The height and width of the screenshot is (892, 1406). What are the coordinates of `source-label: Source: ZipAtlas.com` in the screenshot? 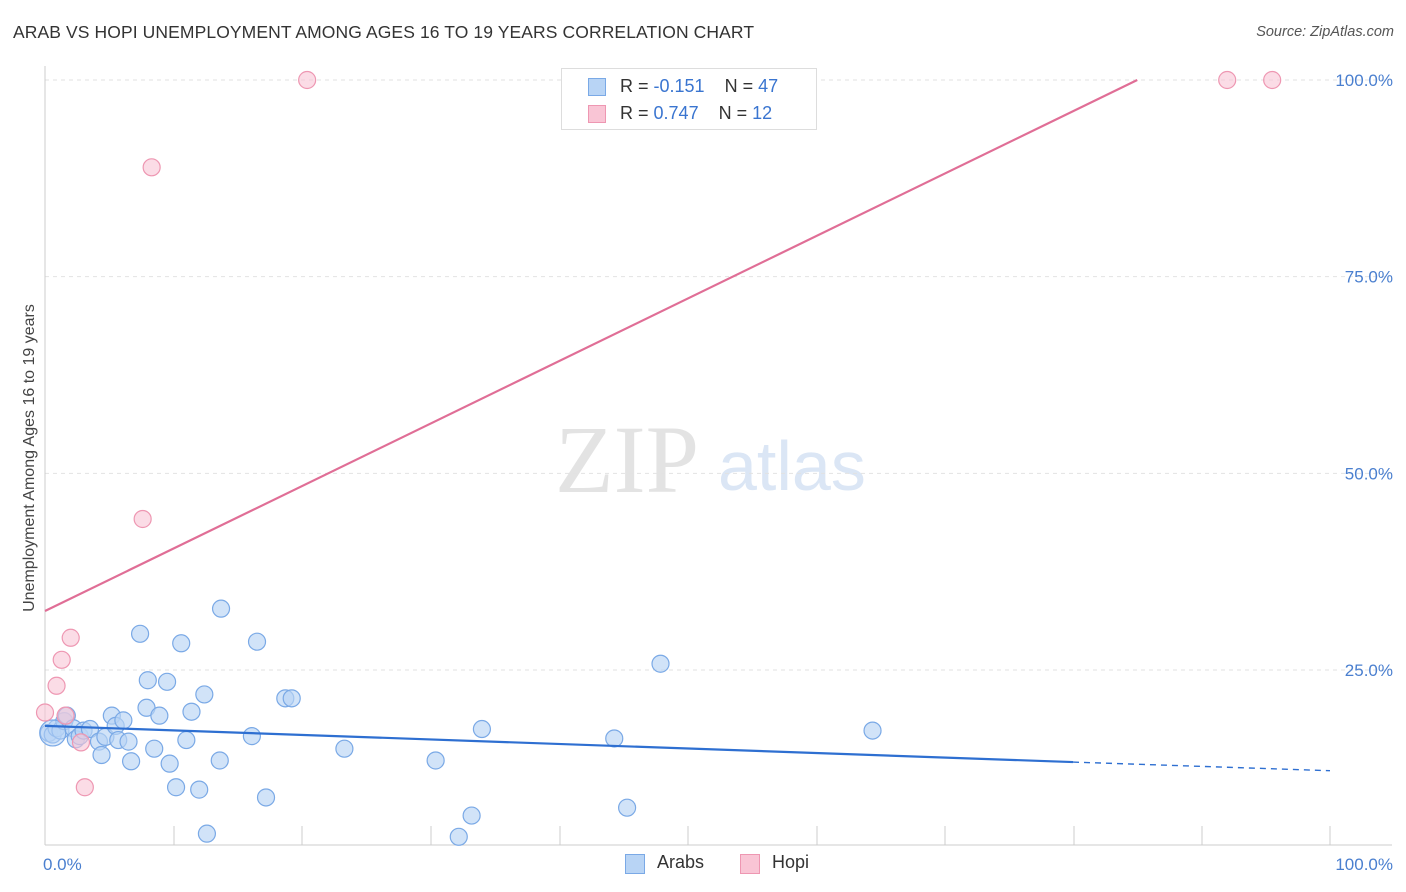 It's located at (1325, 32).